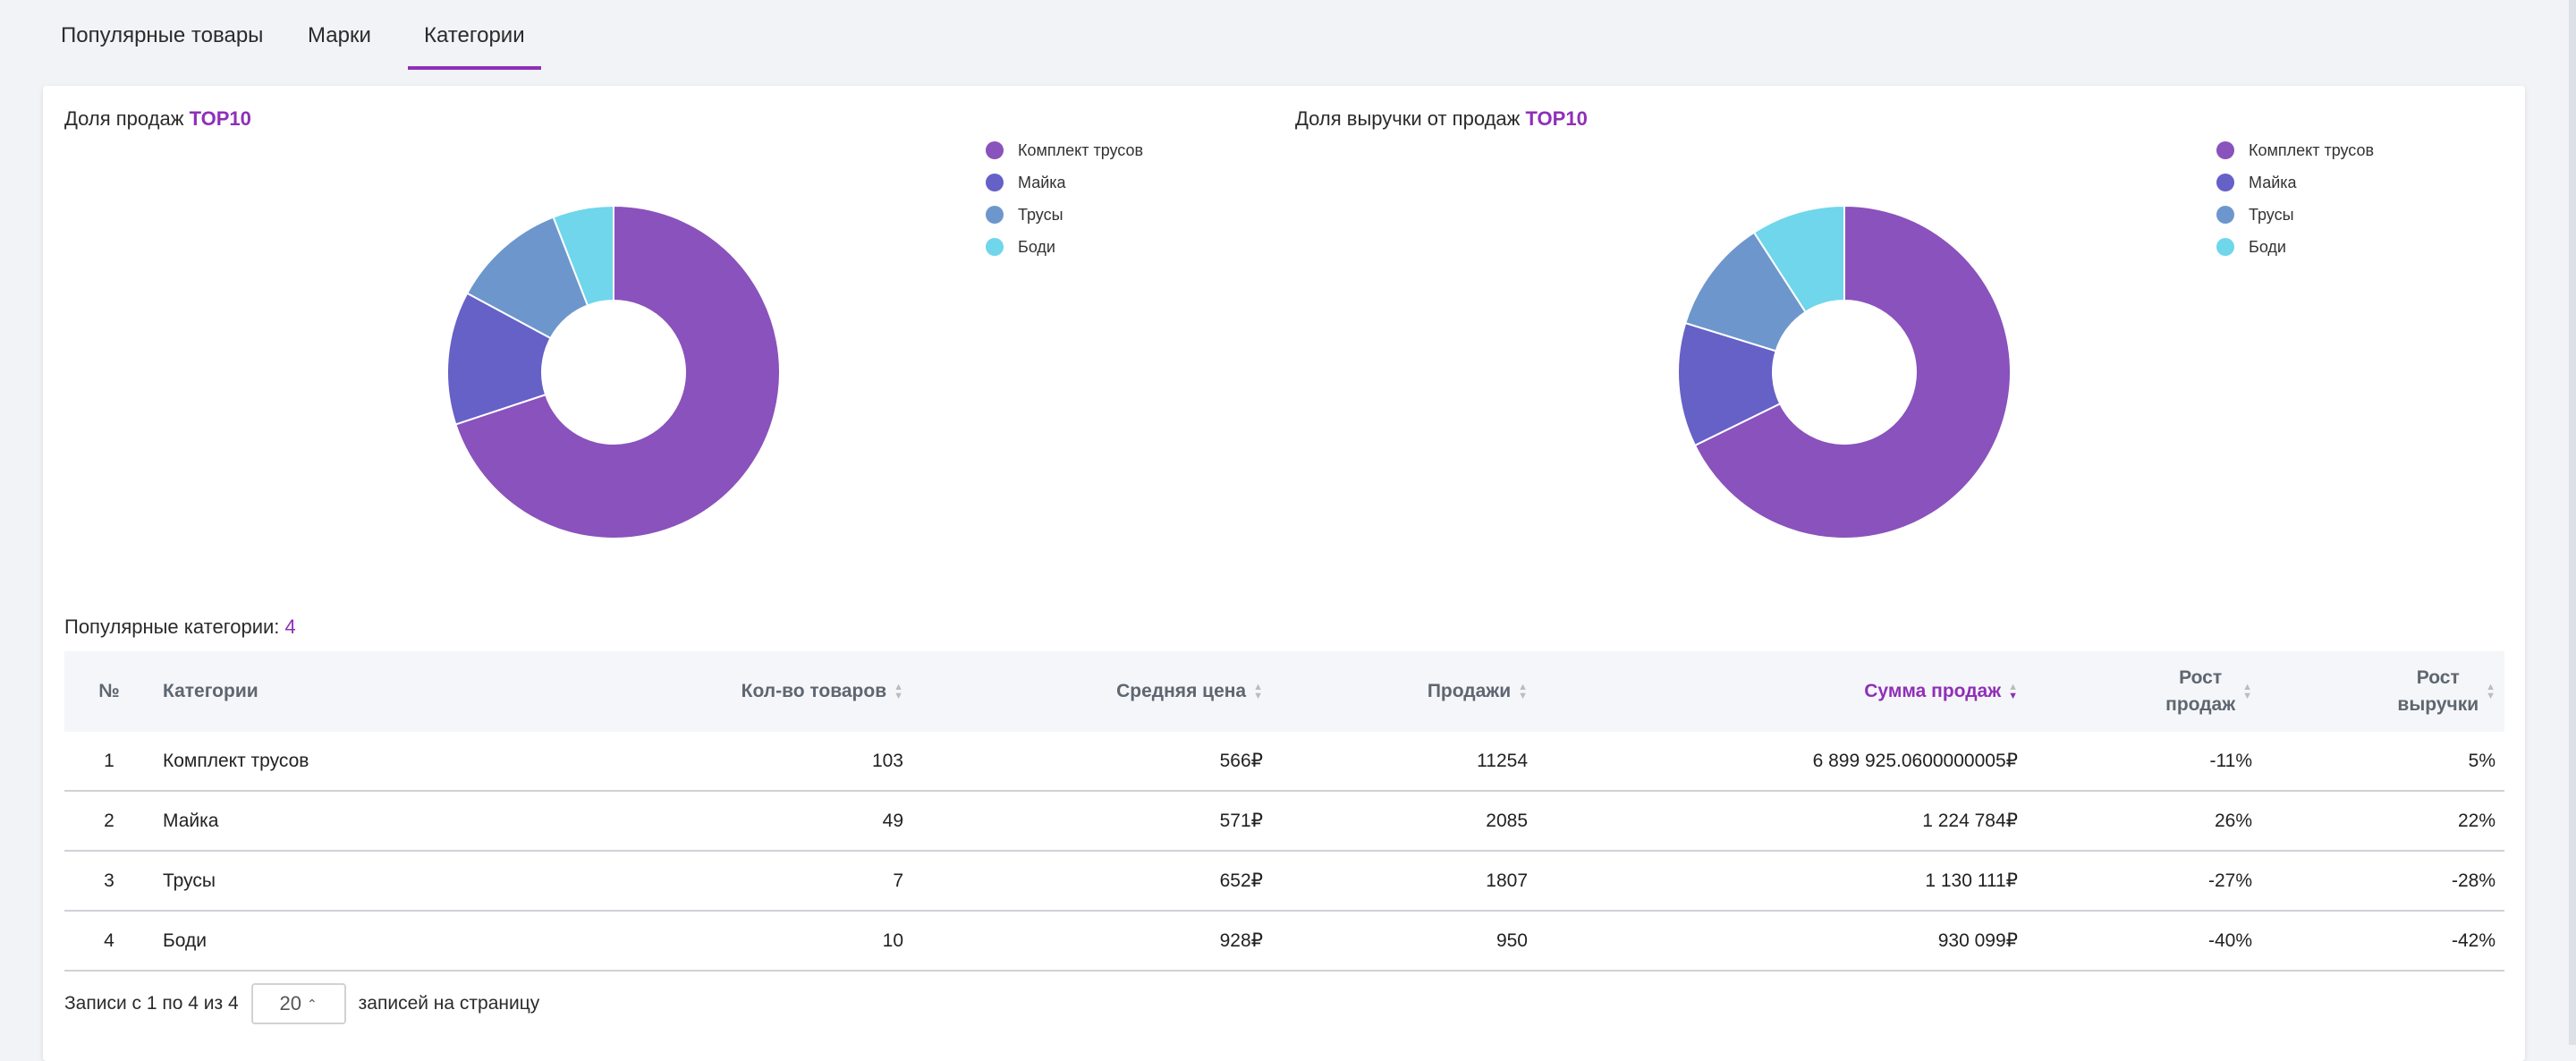 The width and height of the screenshot is (2576, 1061). Describe the element at coordinates (151, 1003) in the screenshot. I see `records-info: Записи с 1 по 4 из 4` at that location.